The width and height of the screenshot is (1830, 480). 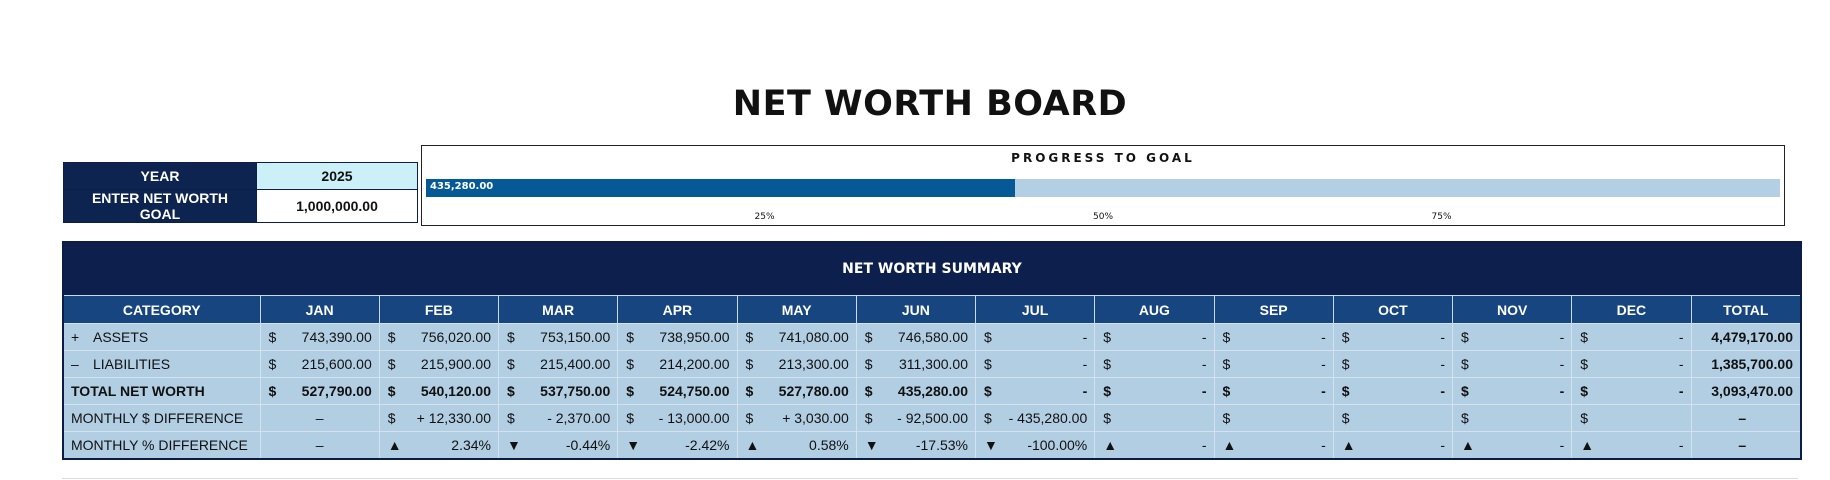 What do you see at coordinates (337, 206) in the screenshot?
I see `goal-input: 1,000,000.00` at bounding box center [337, 206].